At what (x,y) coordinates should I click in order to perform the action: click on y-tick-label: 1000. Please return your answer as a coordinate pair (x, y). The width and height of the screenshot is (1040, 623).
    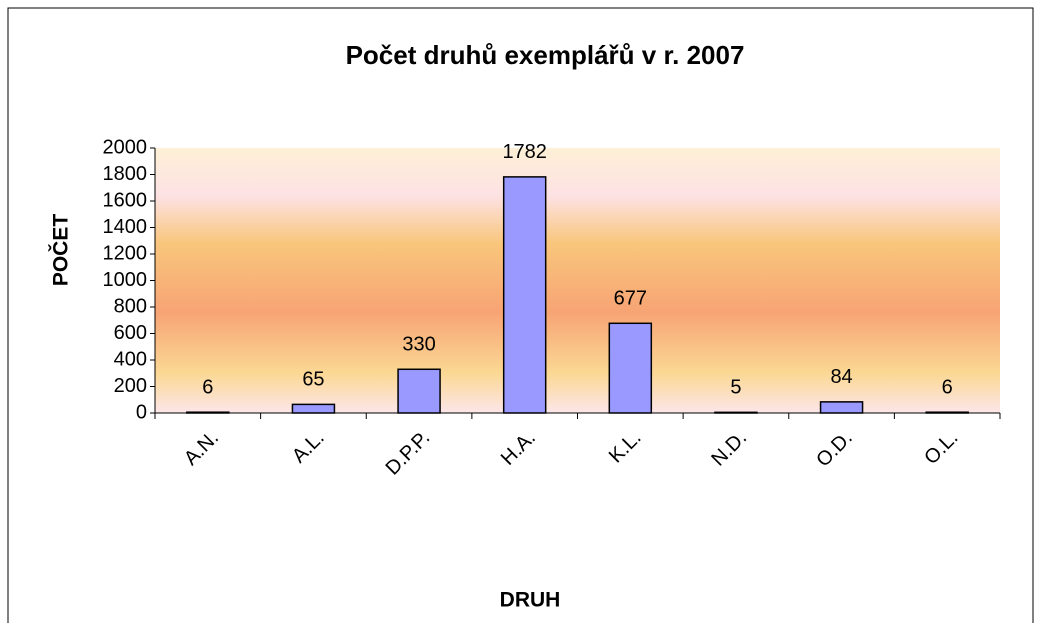
    Looking at the image, I should click on (125, 280).